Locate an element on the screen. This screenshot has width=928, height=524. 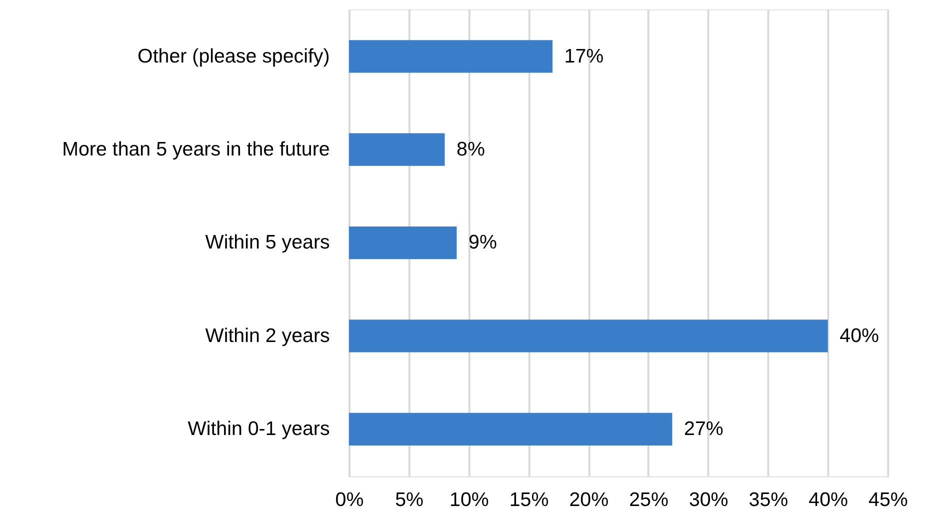
x-tick-label: 0% is located at coordinates (349, 500).